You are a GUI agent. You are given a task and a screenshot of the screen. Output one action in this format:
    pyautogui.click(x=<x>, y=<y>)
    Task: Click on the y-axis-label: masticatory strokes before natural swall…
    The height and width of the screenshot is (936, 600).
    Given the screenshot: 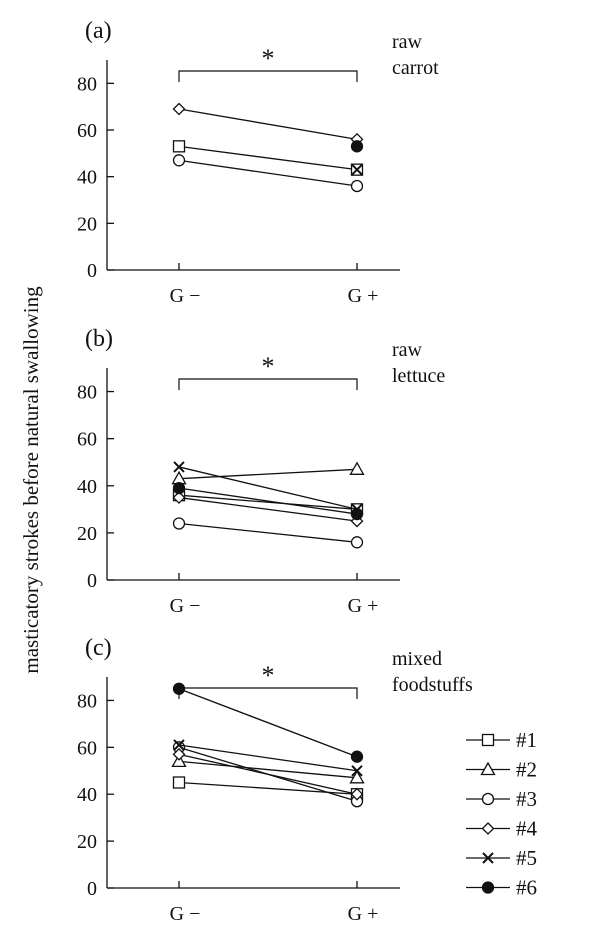 What is the action you would take?
    pyautogui.click(x=31, y=480)
    